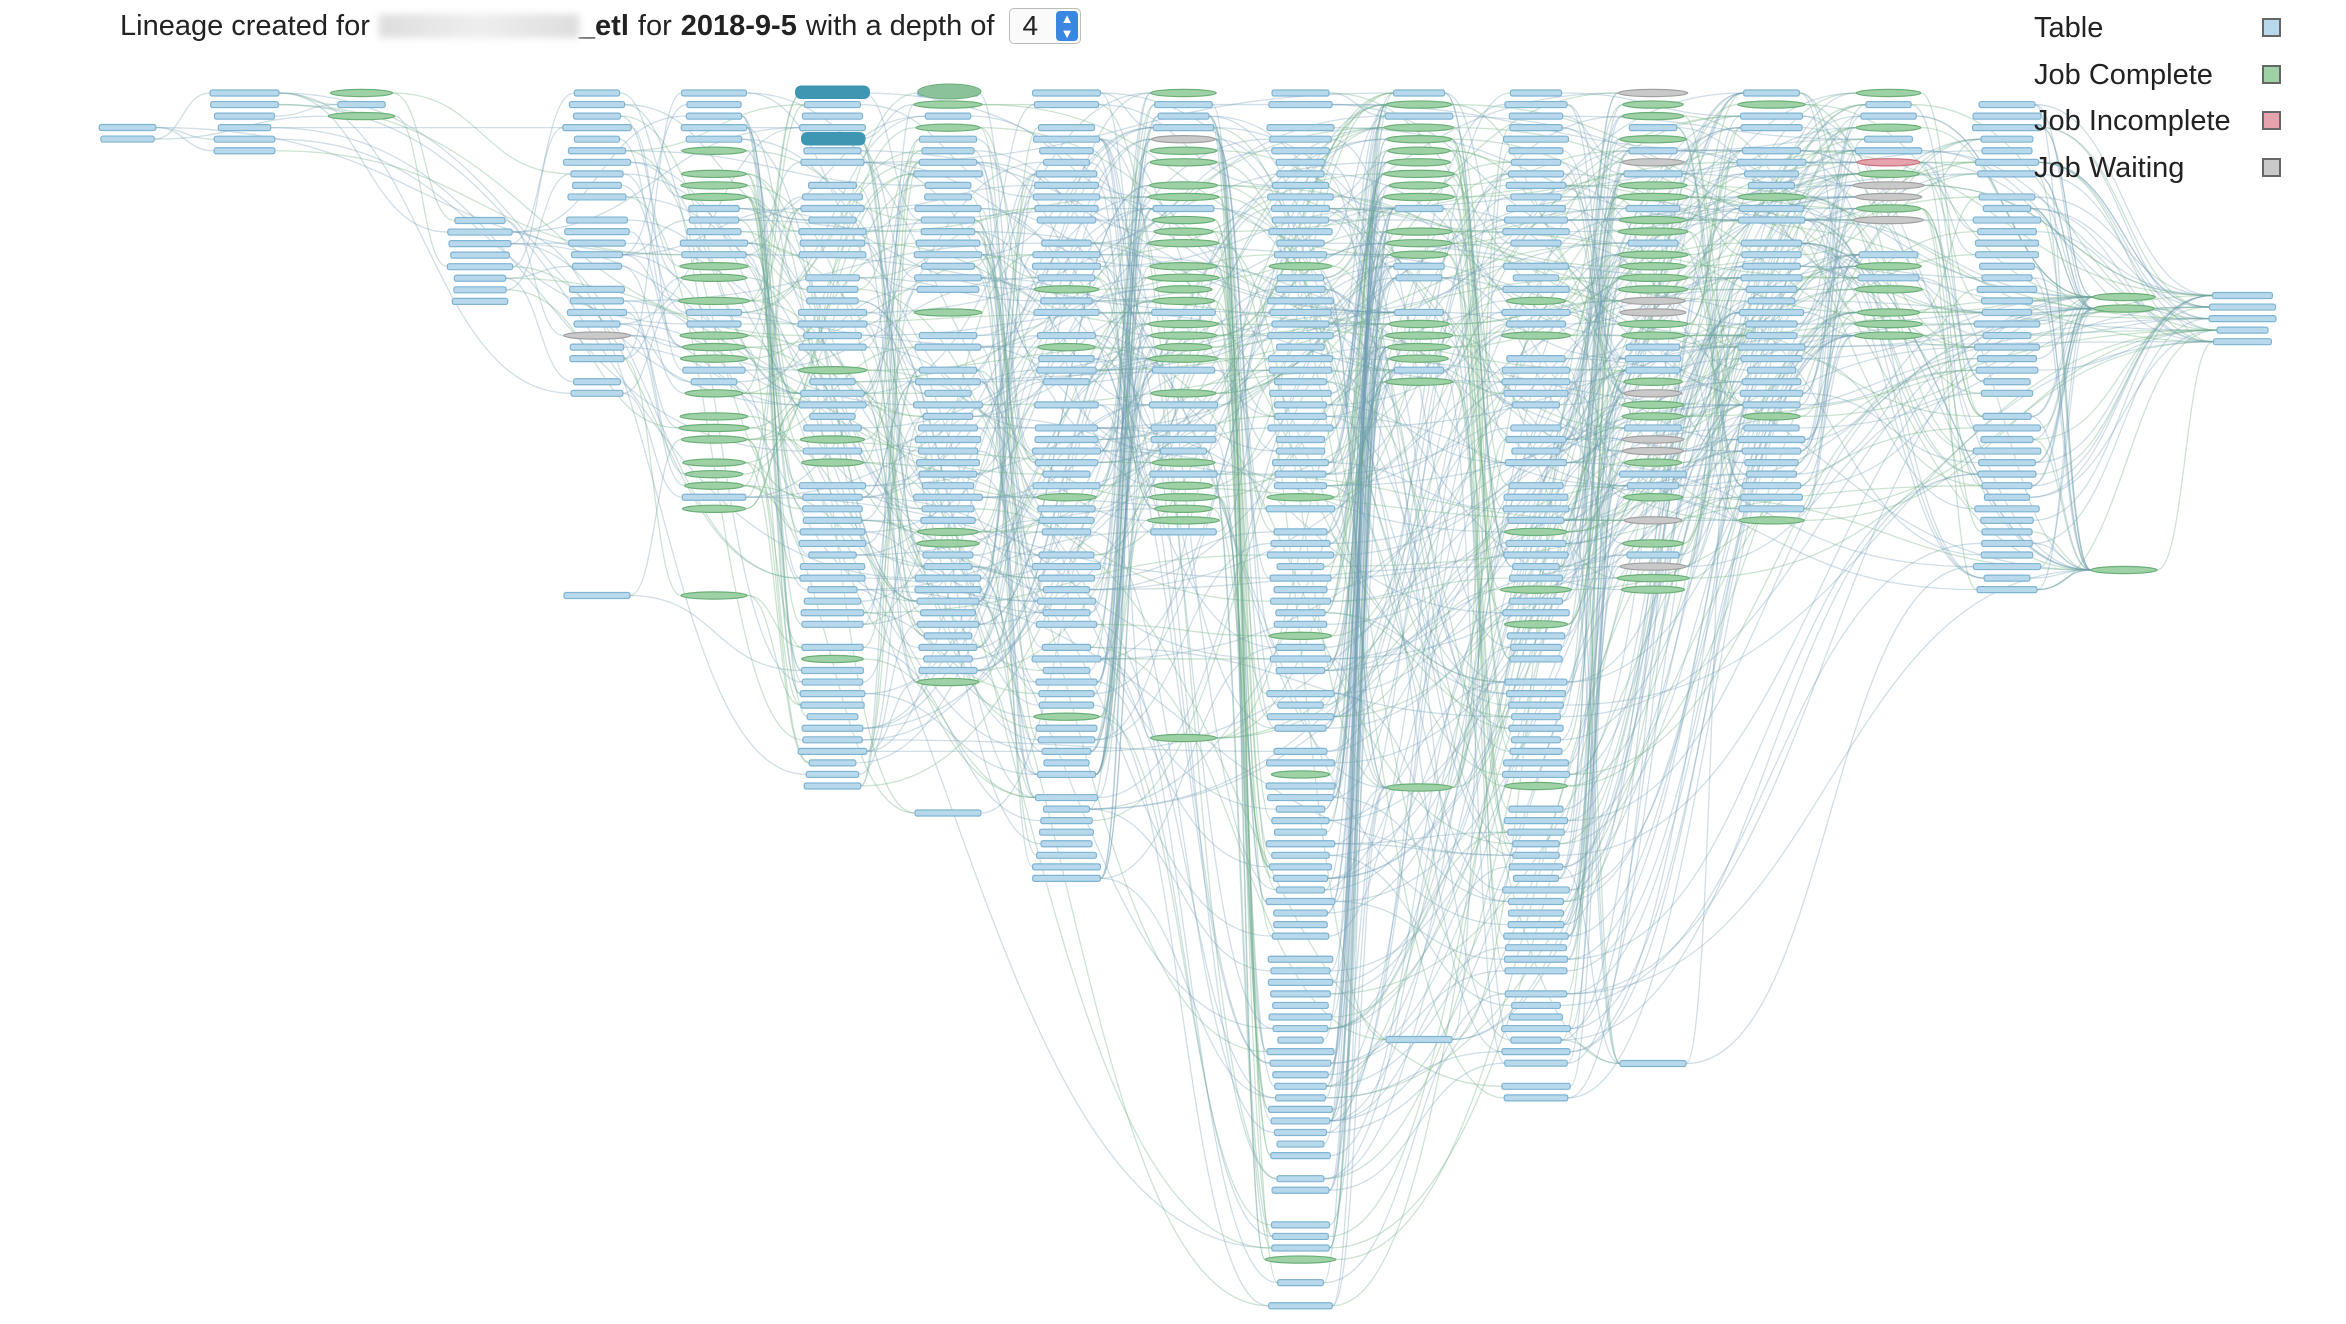 The width and height of the screenshot is (2346, 1324). I want to click on depth-select: 4 ▲ ▼, so click(1045, 26).